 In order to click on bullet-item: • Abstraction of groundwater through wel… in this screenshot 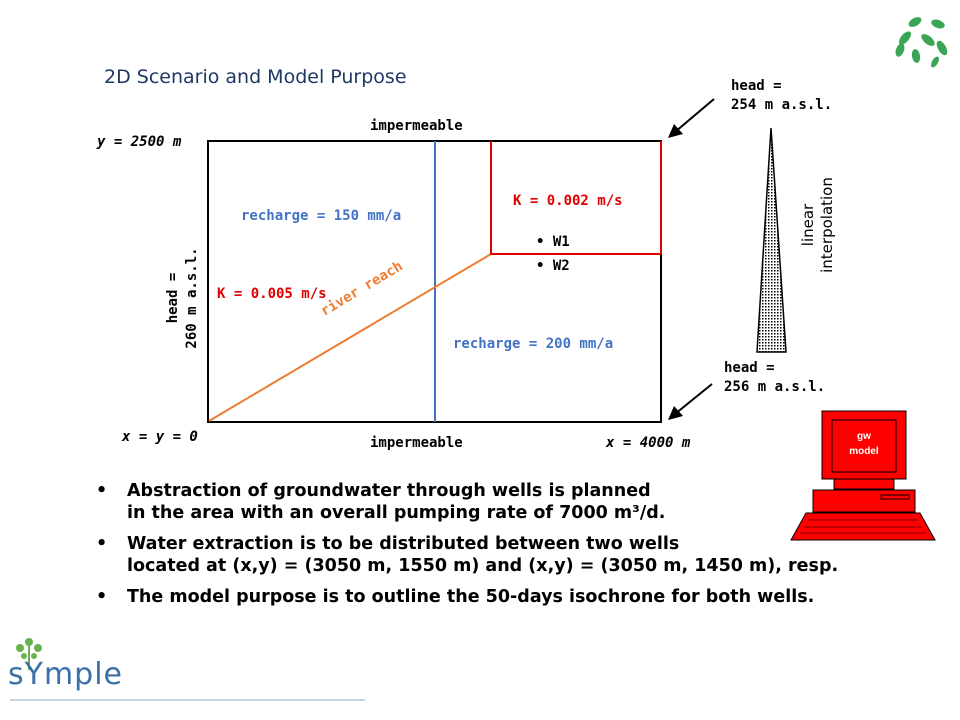, I will do `click(381, 502)`.